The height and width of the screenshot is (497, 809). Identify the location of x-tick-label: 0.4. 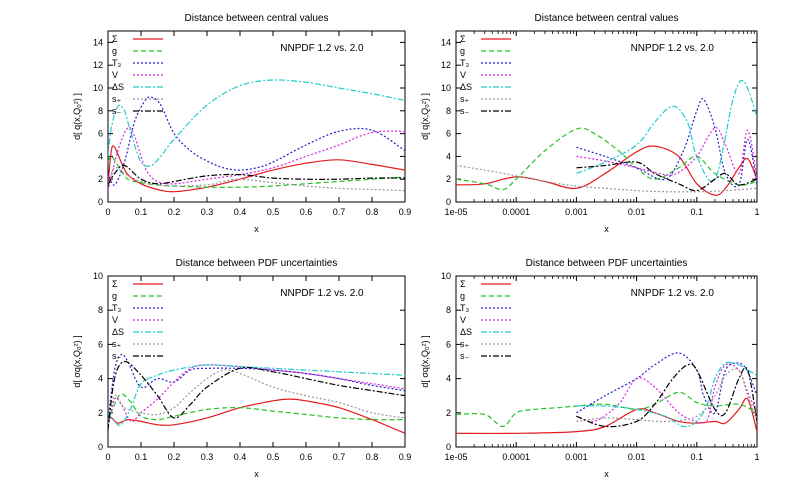
(240, 212).